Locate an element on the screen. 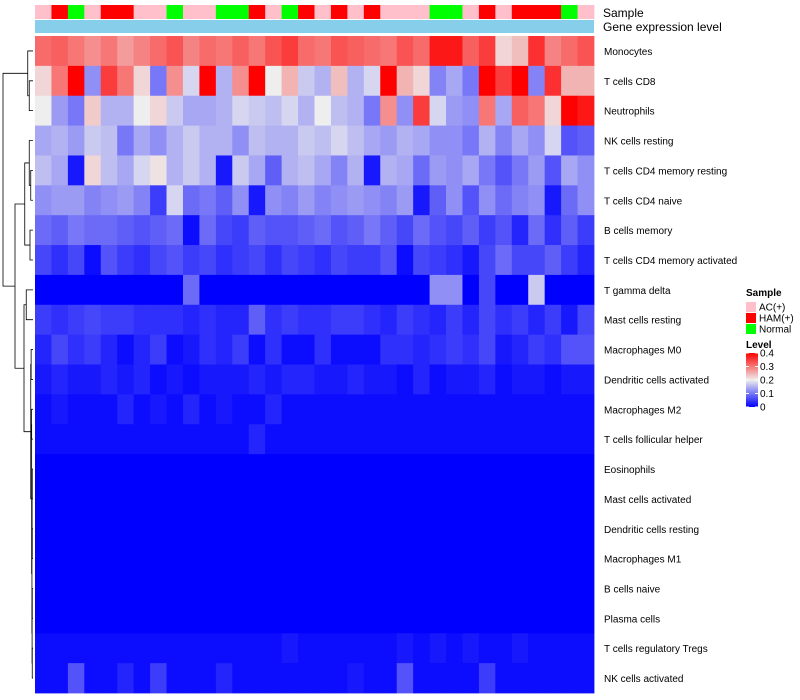 The height and width of the screenshot is (700, 800). level-legend-ticks: 0.4 0.3 0.2 0.1 0 is located at coordinates (760, 381).